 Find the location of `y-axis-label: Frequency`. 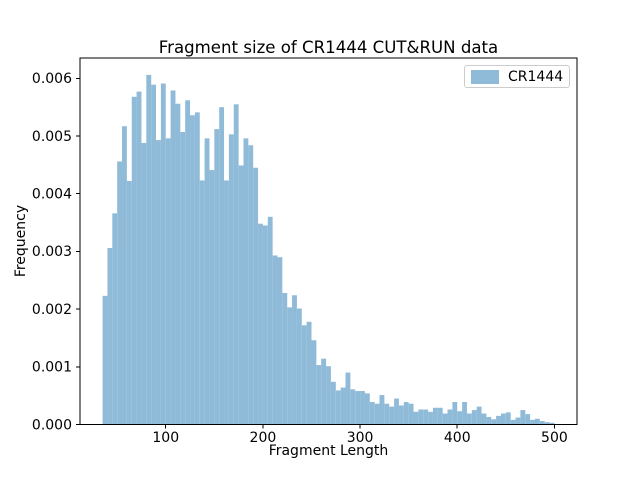

y-axis-label: Frequency is located at coordinates (21, 241).